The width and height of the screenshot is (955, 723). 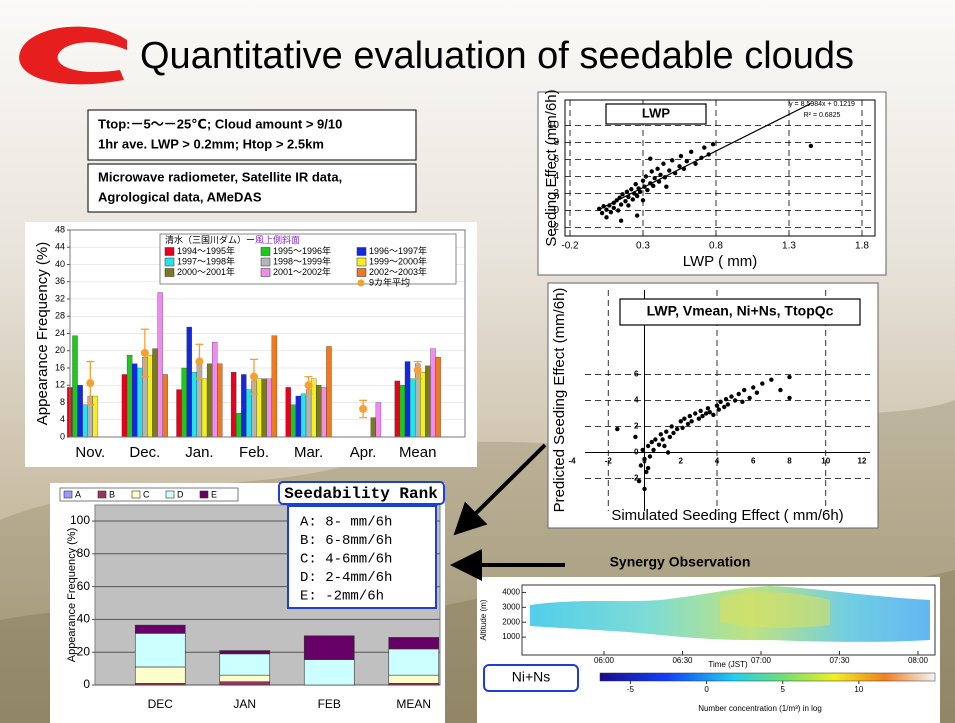 What do you see at coordinates (716, 246) in the screenshot?
I see `x-tick-label: 0.8` at bounding box center [716, 246].